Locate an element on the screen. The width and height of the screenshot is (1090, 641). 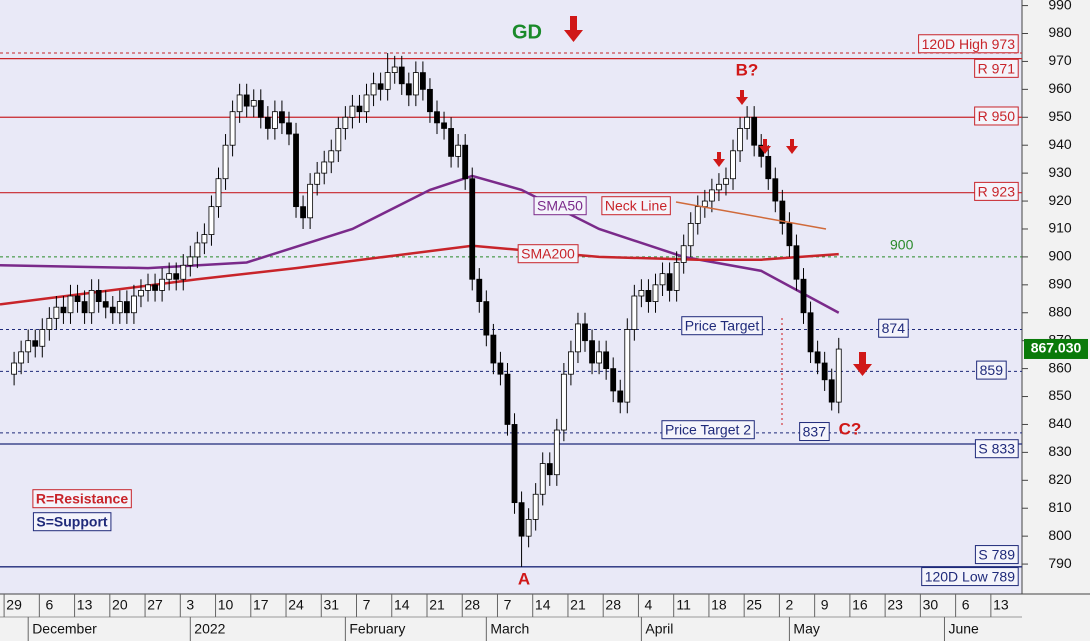
level-label: 859 is located at coordinates (992, 370).